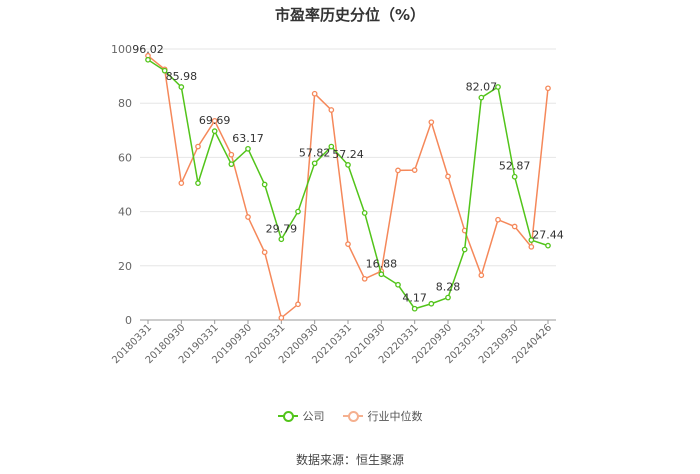 This screenshot has width=700, height=474. Describe the element at coordinates (128, 320) in the screenshot. I see `y-tick-label: 0` at that location.